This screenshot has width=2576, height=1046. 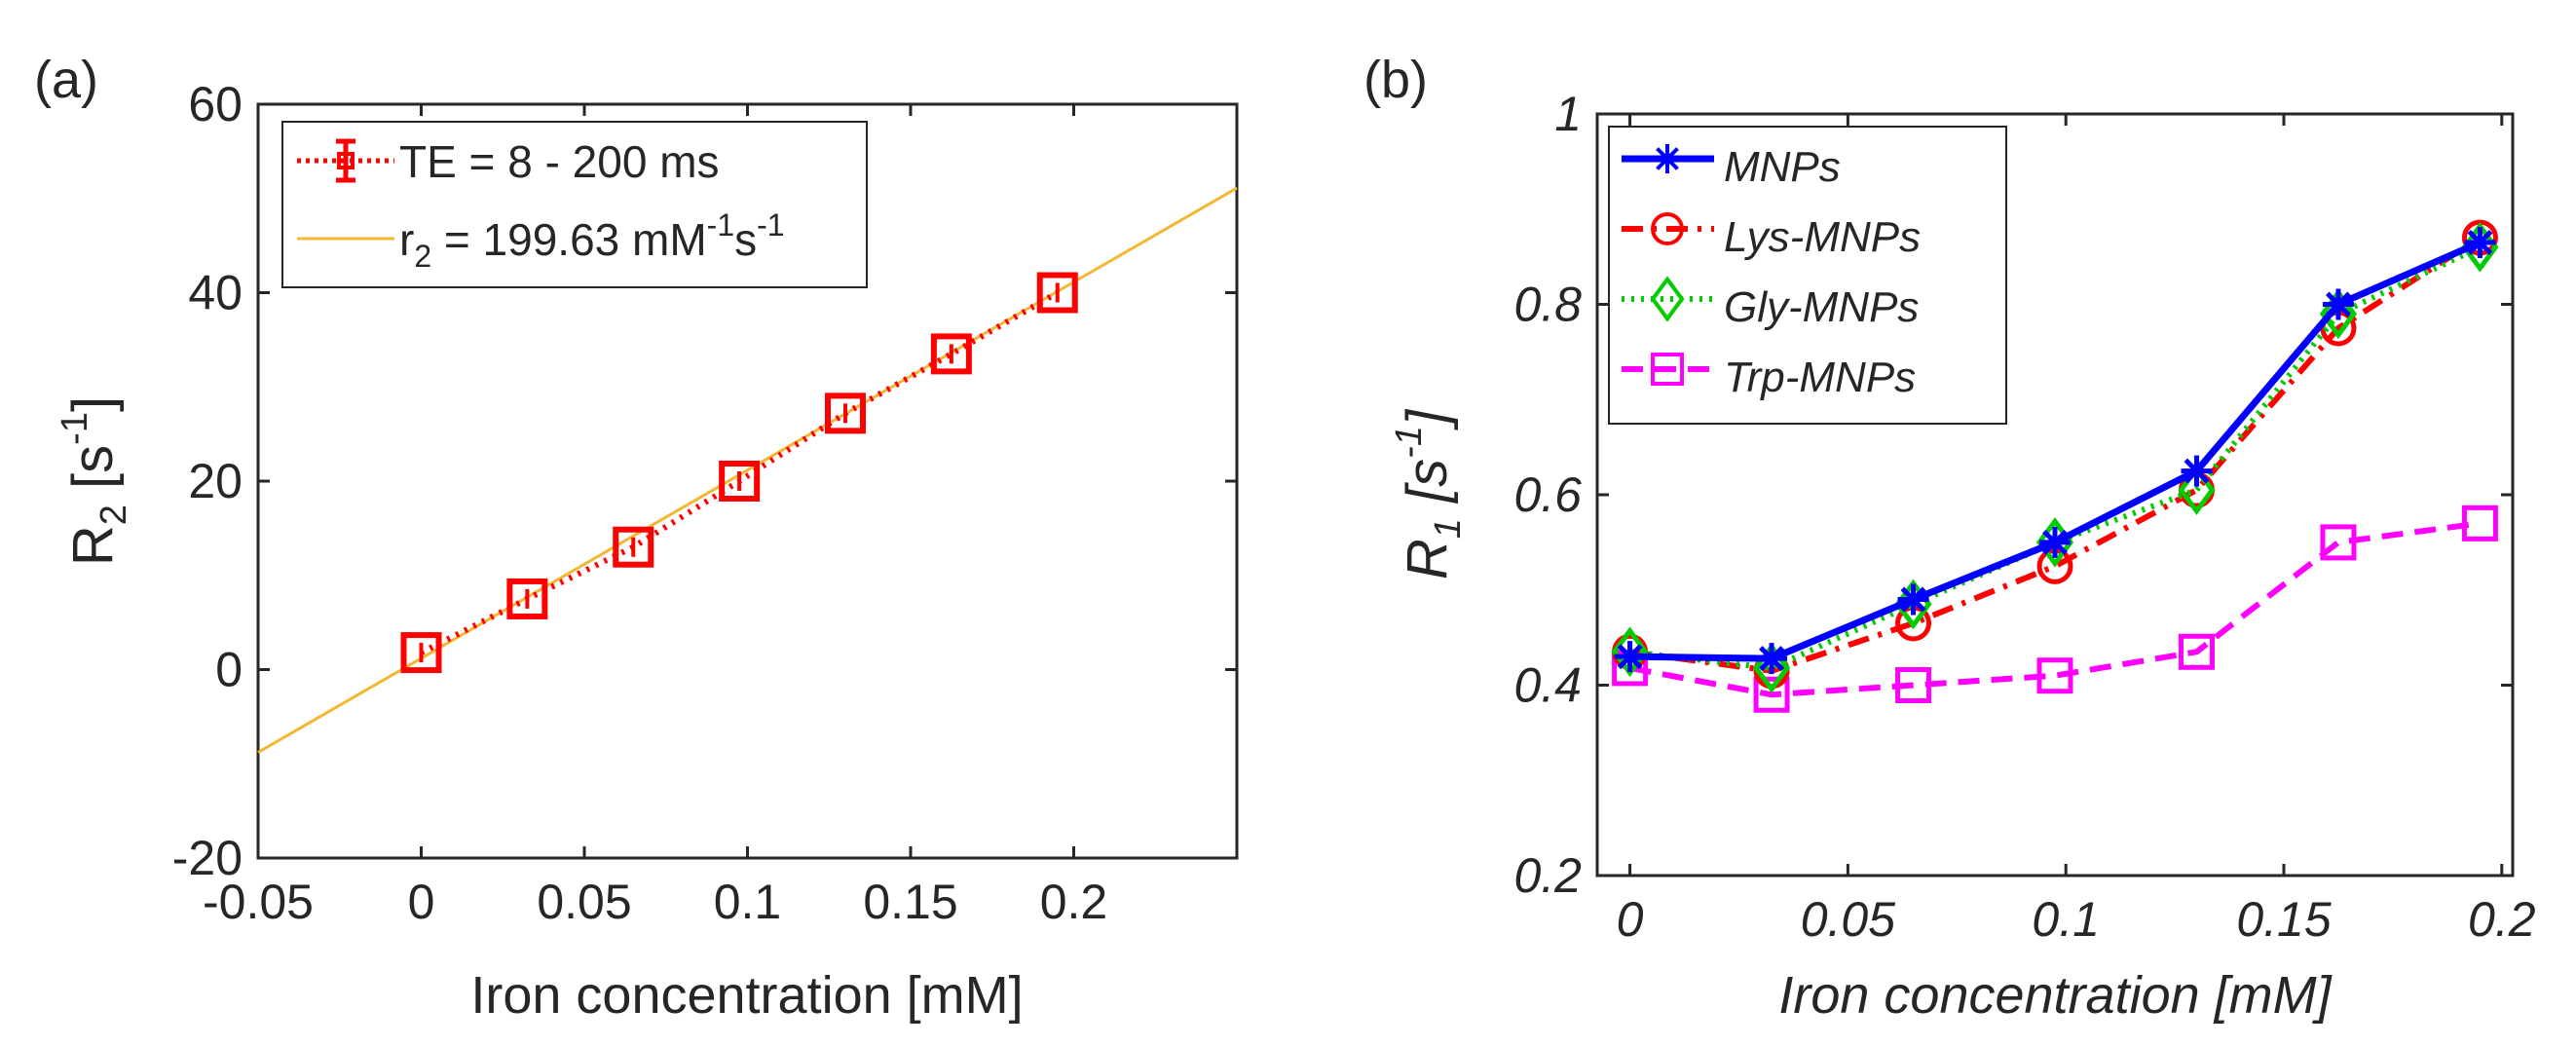 I want to click on panel-b-ylabel: R1 [s-1], so click(x=1429, y=493).